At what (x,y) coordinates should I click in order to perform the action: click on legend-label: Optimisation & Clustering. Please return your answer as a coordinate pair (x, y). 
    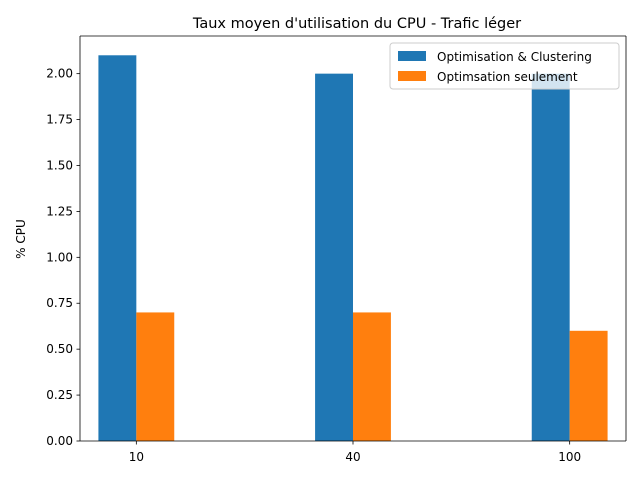
    Looking at the image, I should click on (514, 57).